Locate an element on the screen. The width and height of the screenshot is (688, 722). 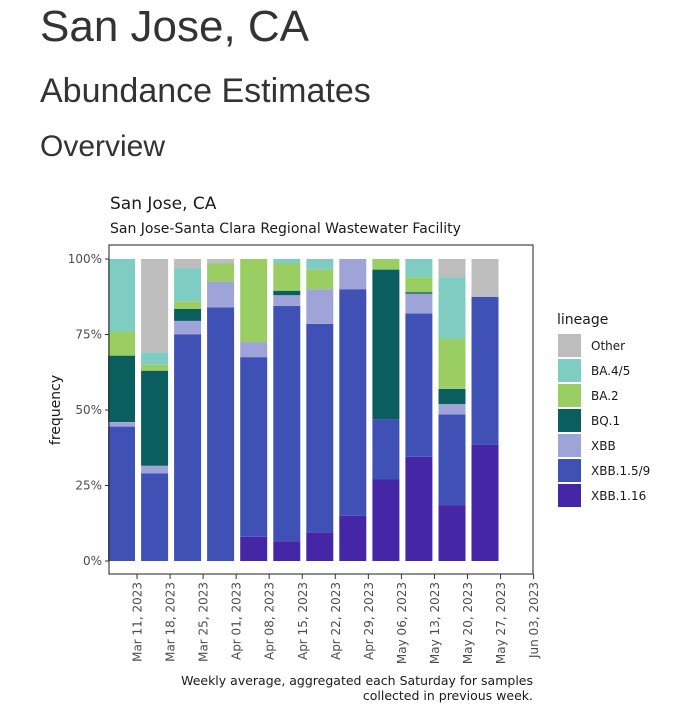
x-tick-label: Apr 01, 2023 is located at coordinates (237, 621).